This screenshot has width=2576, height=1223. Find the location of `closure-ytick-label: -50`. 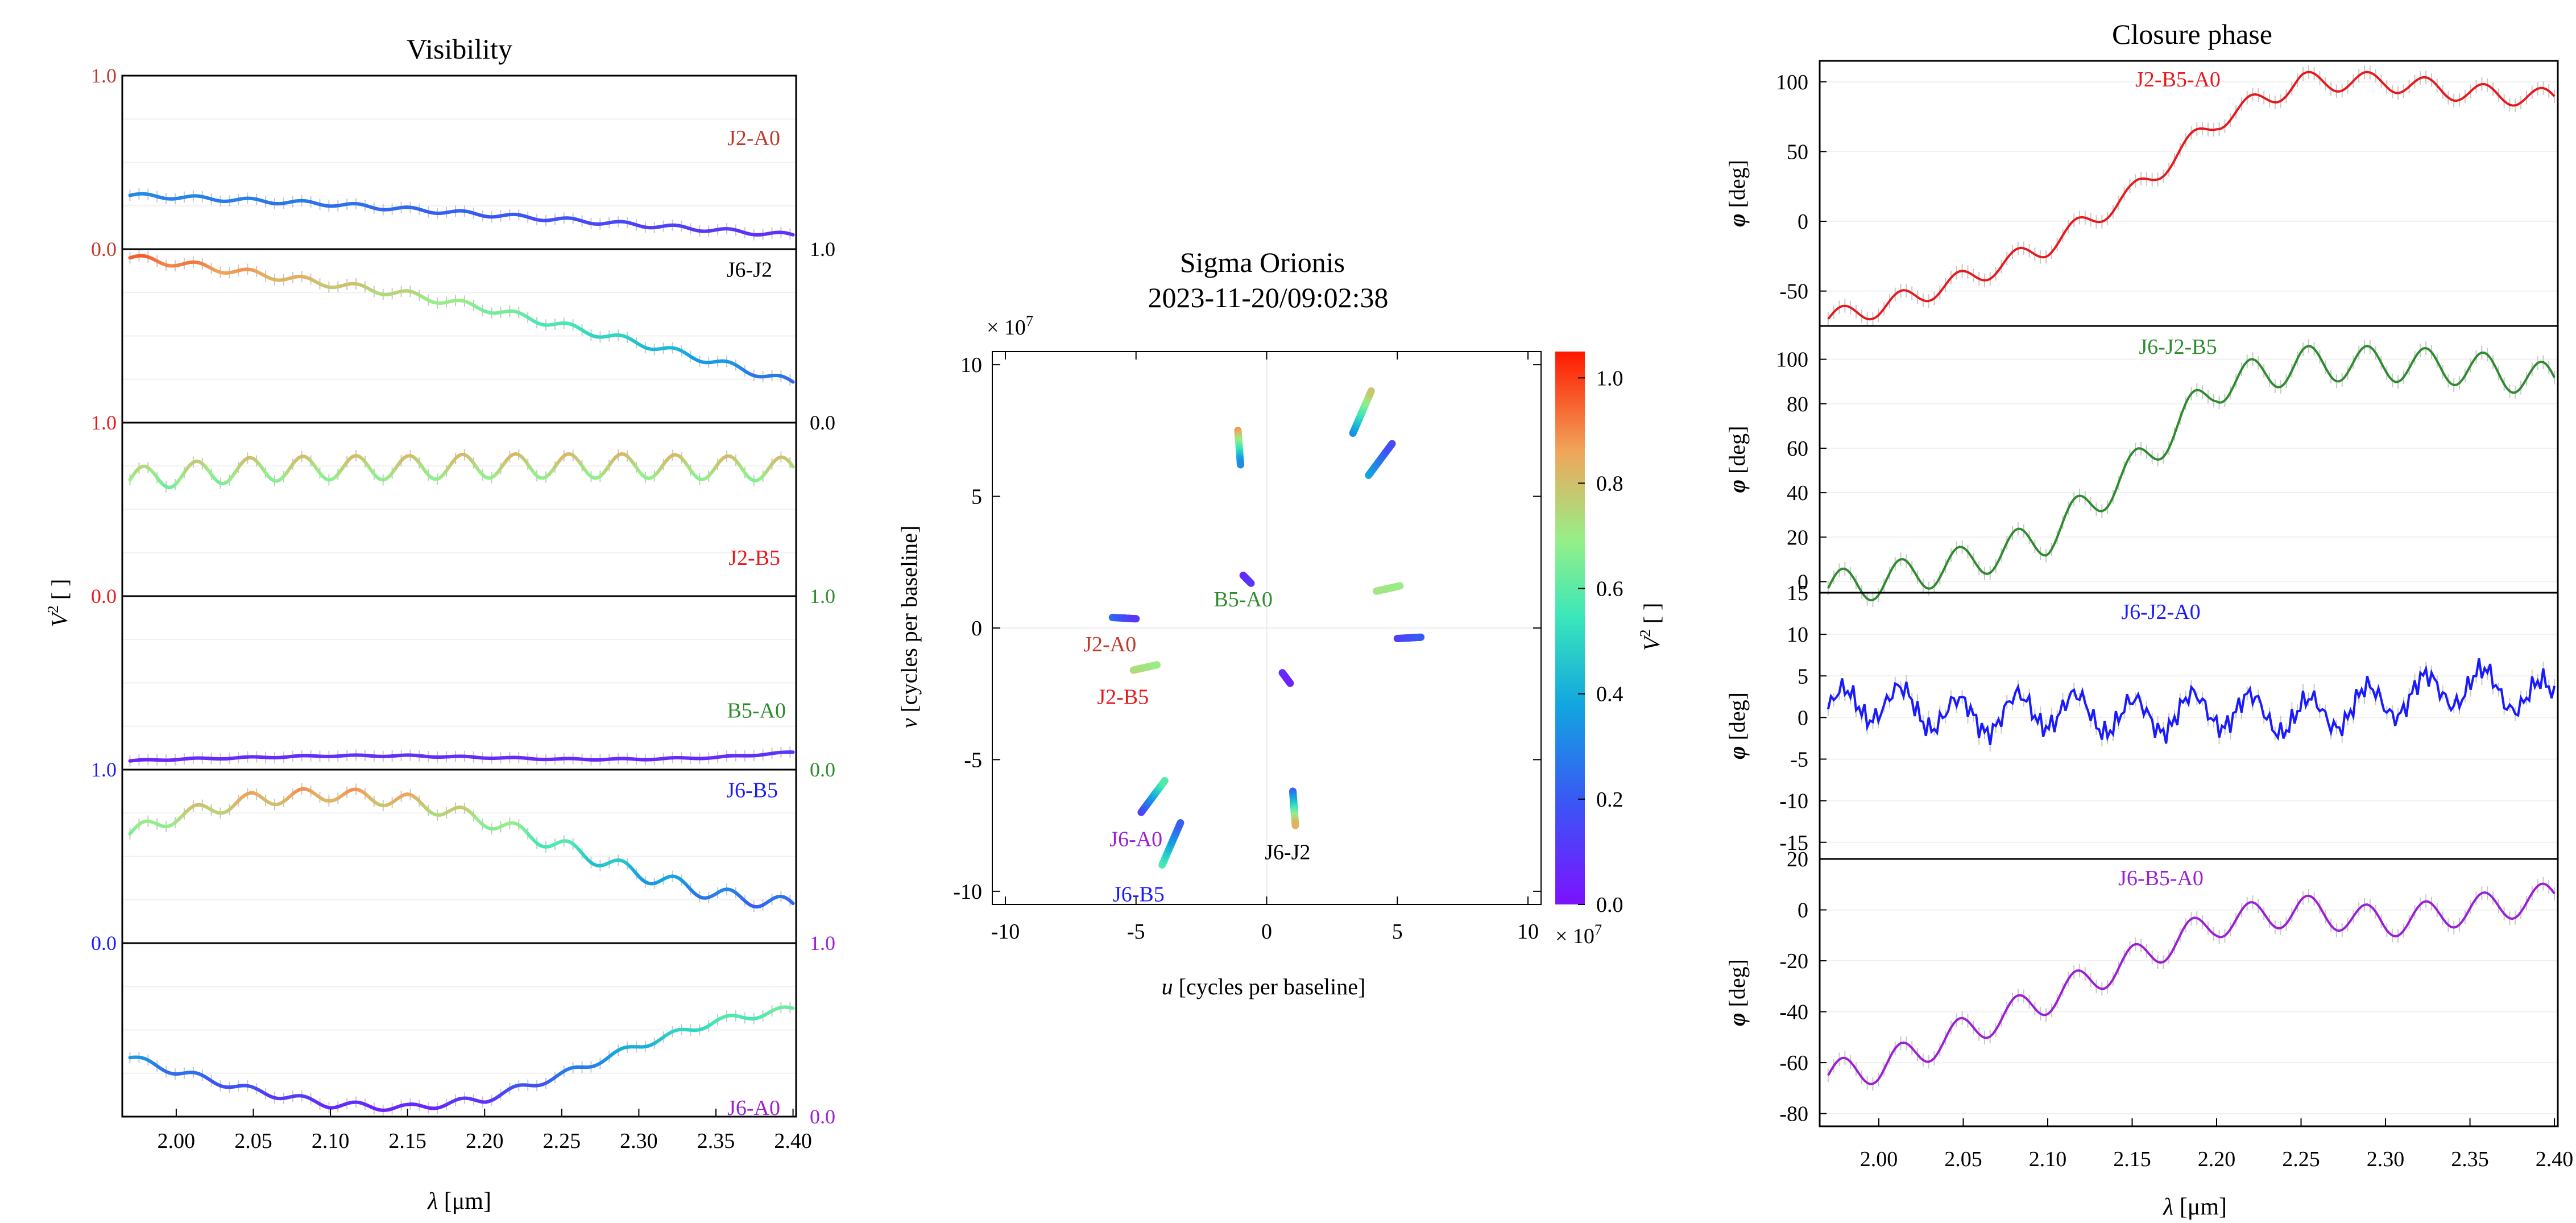

closure-ytick-label: -50 is located at coordinates (1793, 292).